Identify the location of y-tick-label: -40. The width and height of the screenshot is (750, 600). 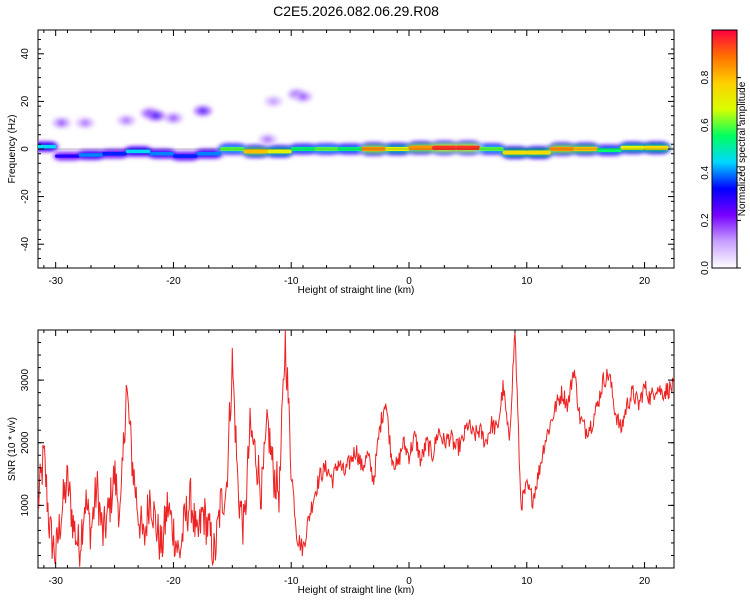
(25, 244).